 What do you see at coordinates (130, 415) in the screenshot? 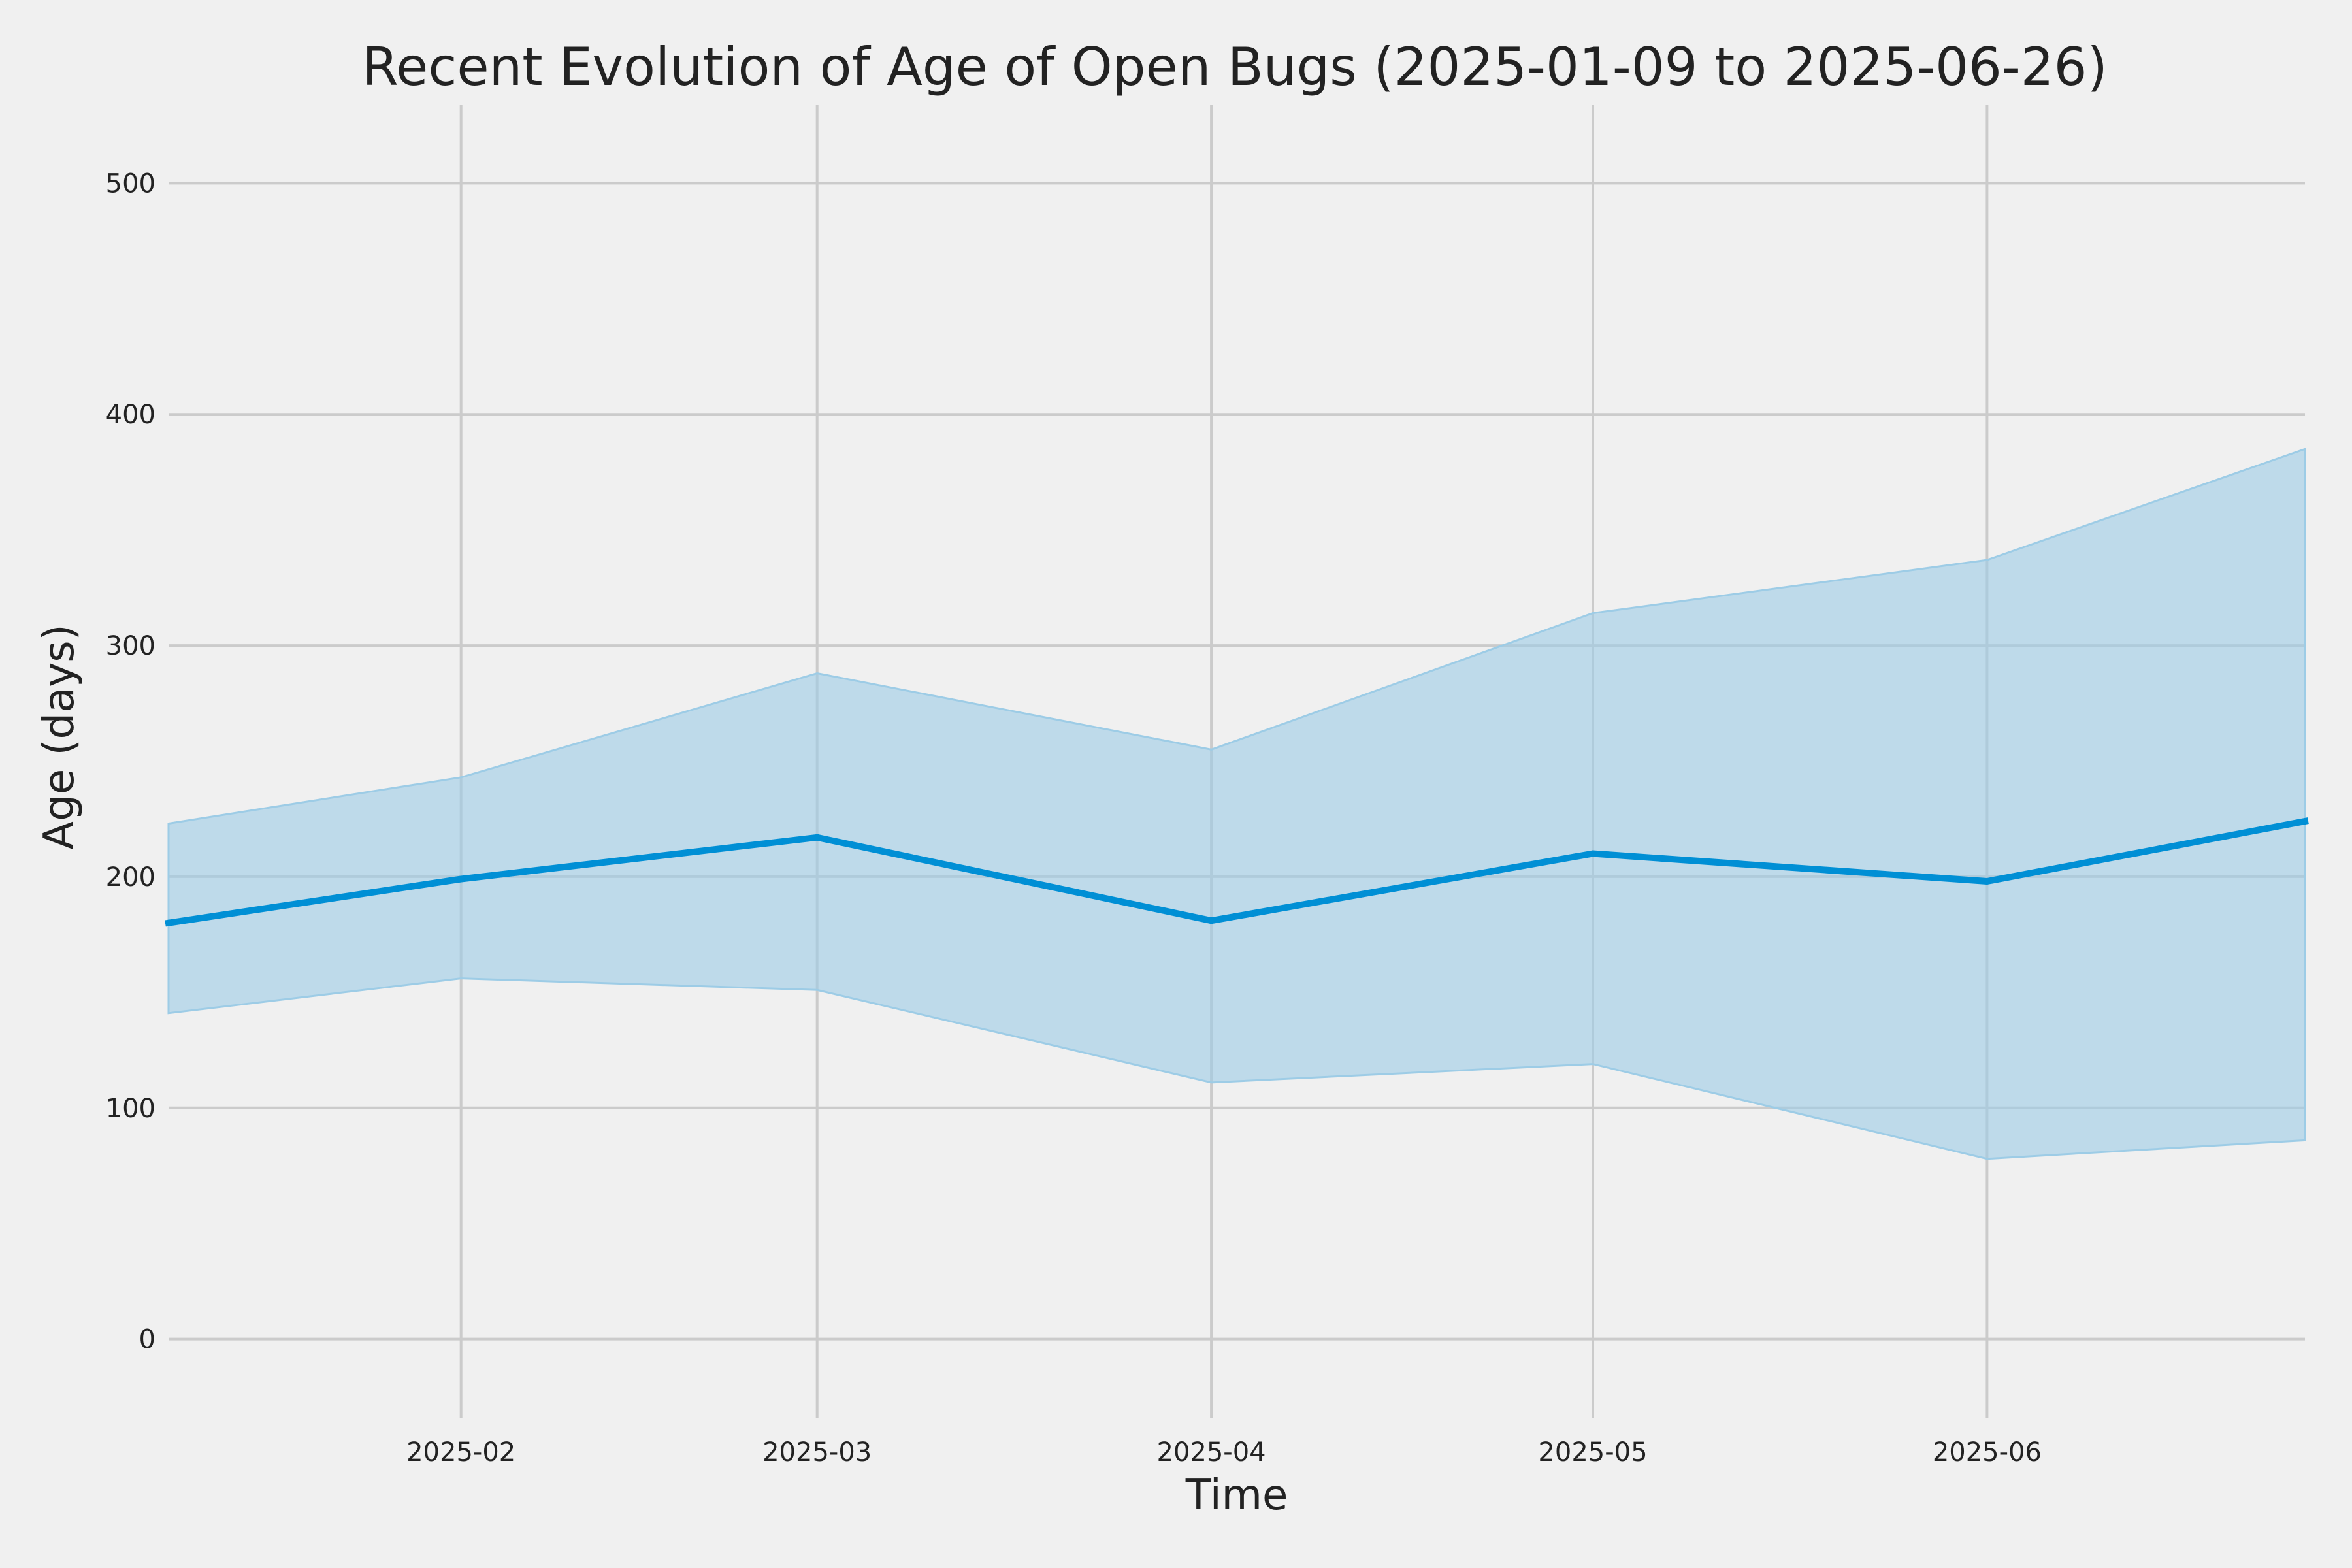
I see `y-tick-label: 400` at bounding box center [130, 415].